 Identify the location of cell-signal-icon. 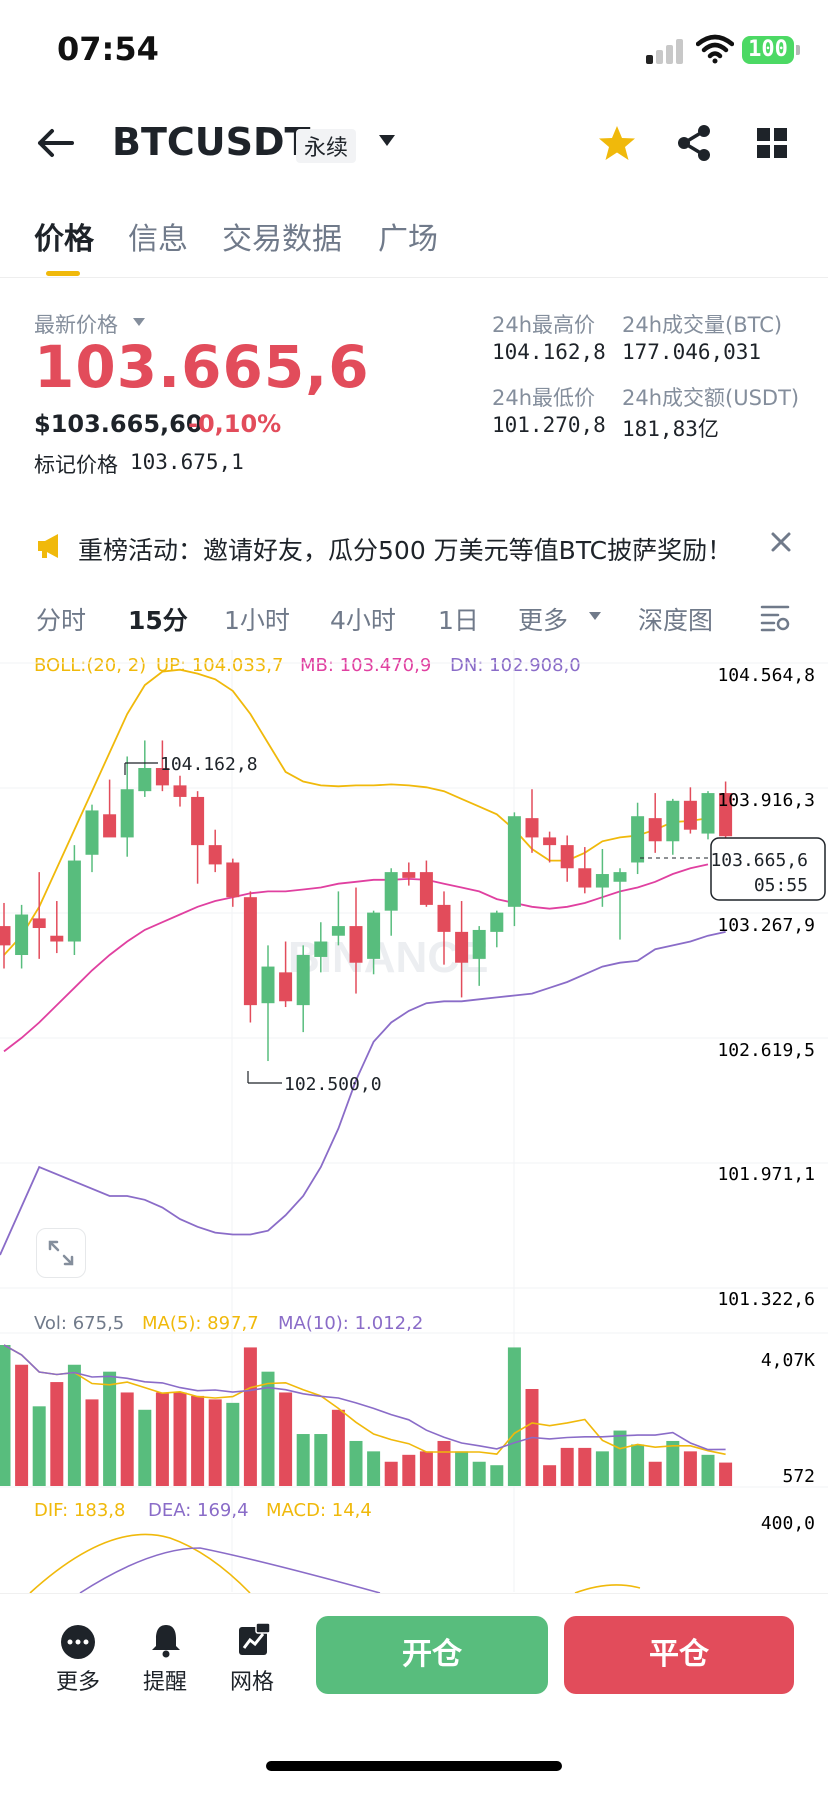
(666, 51).